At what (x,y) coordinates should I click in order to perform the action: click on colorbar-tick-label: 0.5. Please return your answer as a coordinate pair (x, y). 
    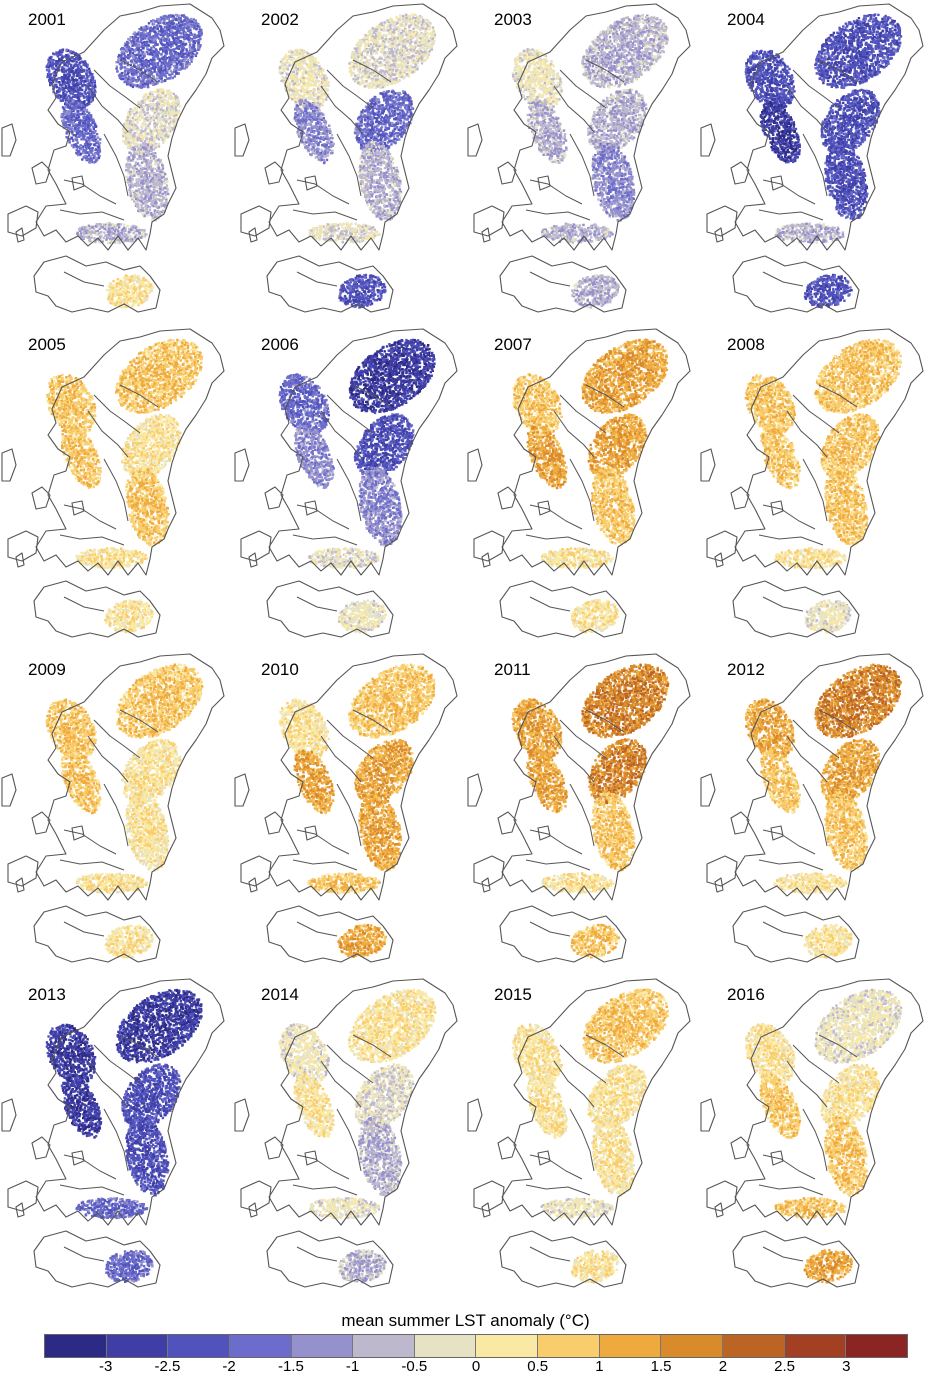
    Looking at the image, I should click on (537, 1367).